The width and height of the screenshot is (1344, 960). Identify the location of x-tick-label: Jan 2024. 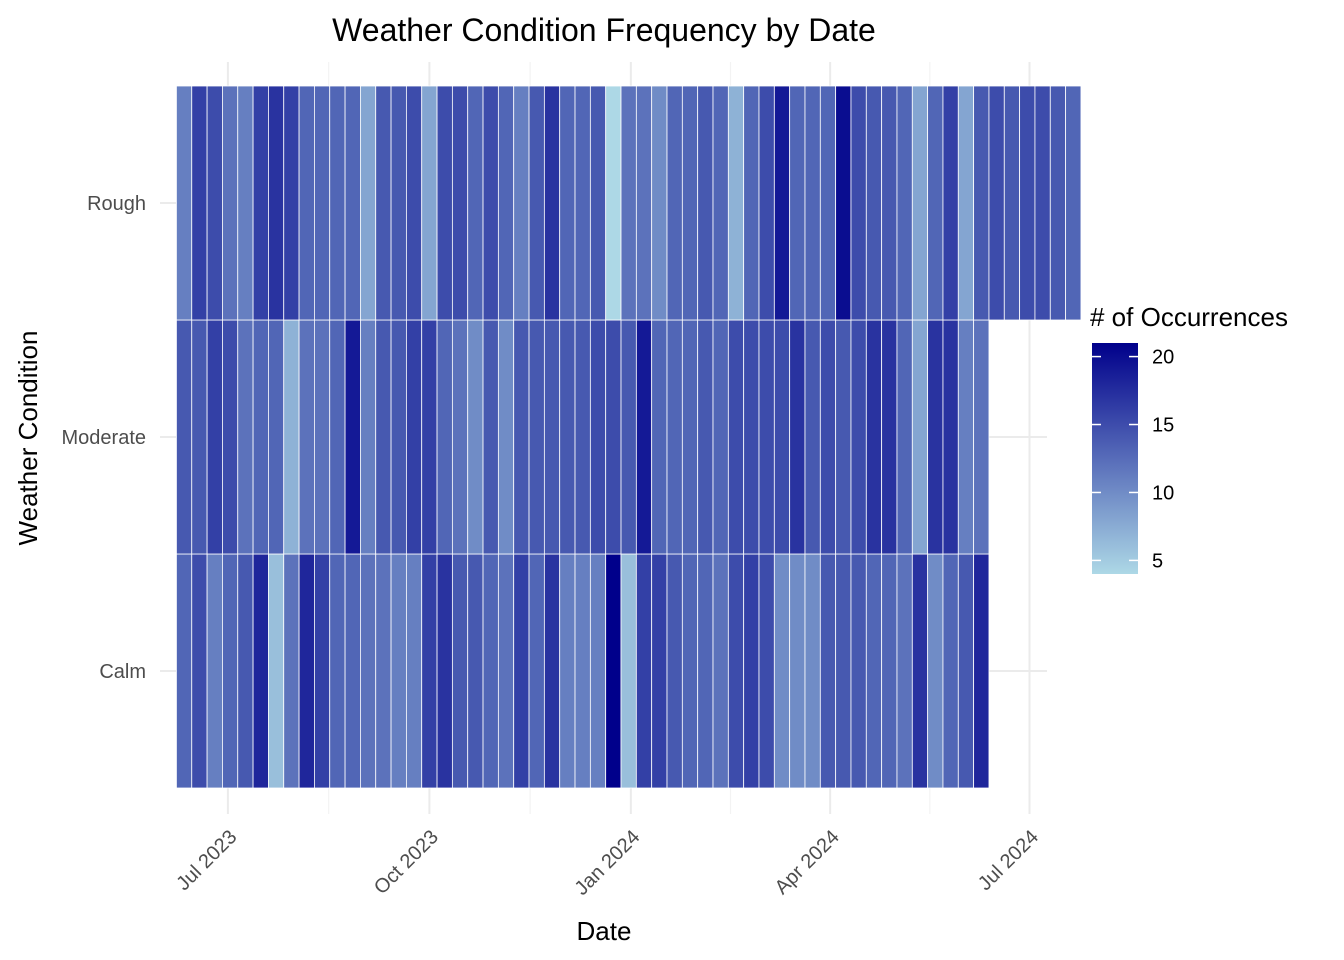
(608, 863).